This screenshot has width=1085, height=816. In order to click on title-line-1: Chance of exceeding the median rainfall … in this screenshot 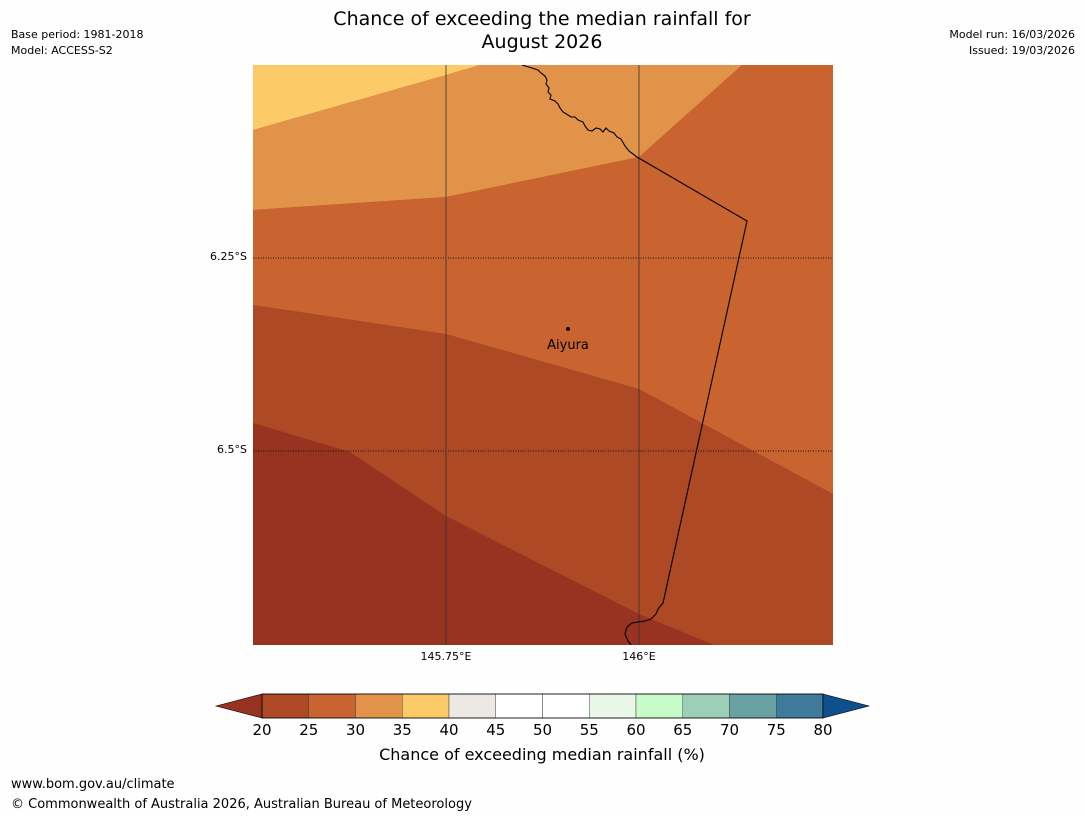, I will do `click(542, 19)`.